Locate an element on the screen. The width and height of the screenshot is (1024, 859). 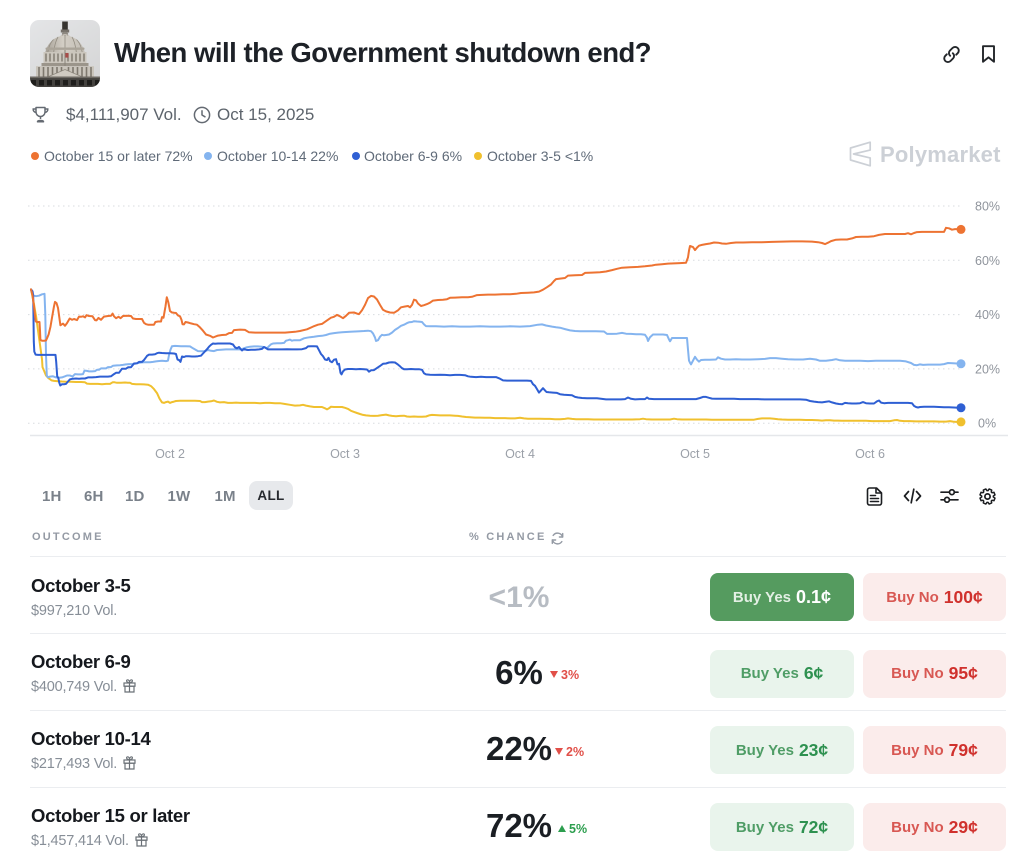
svg-text: 60% is located at coordinates (987, 261).